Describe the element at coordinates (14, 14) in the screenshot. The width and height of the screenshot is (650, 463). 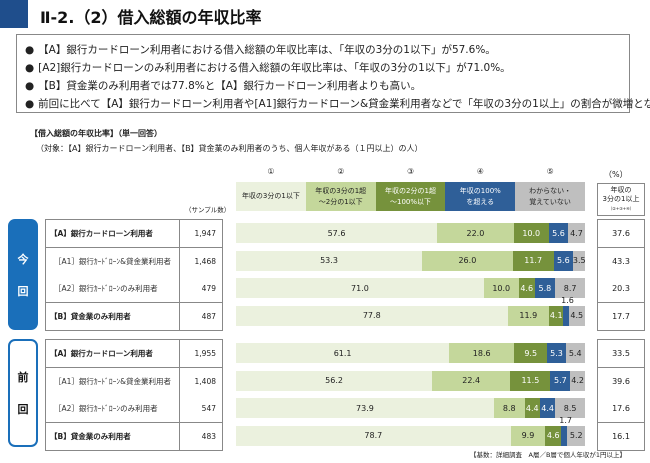
I see `title-accent` at that location.